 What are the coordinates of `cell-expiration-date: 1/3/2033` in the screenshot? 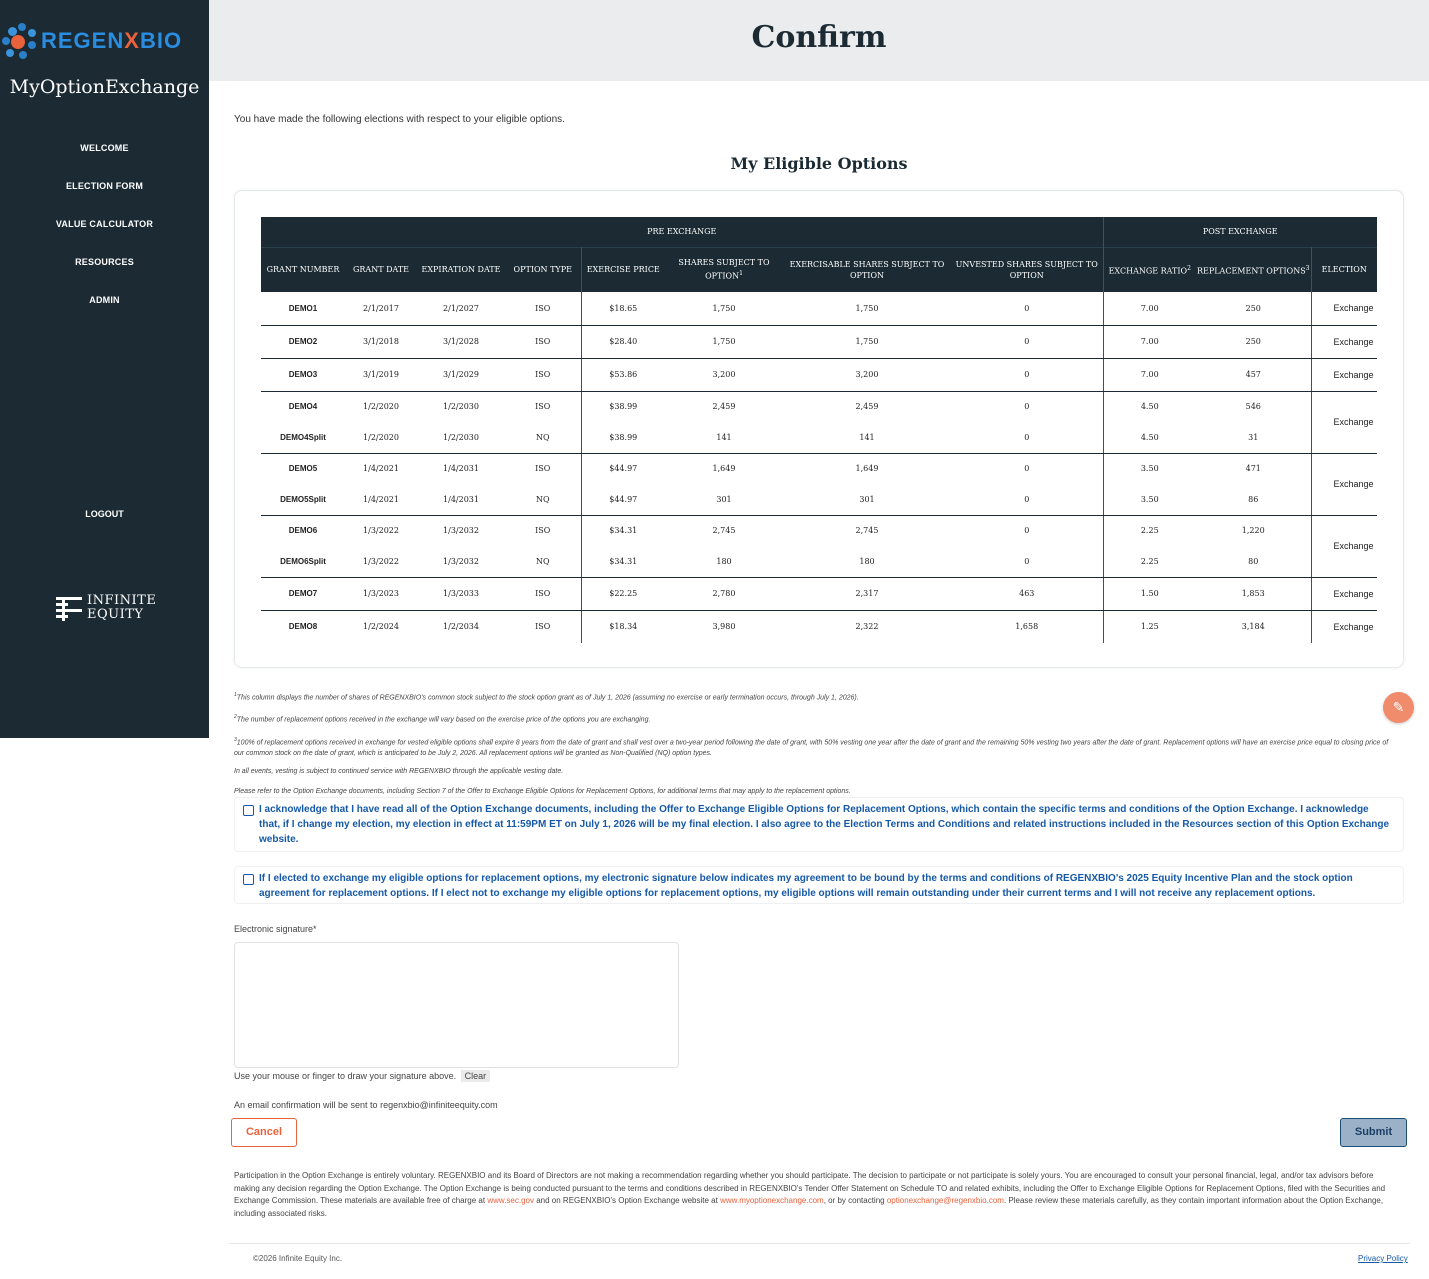 It's located at (461, 594).